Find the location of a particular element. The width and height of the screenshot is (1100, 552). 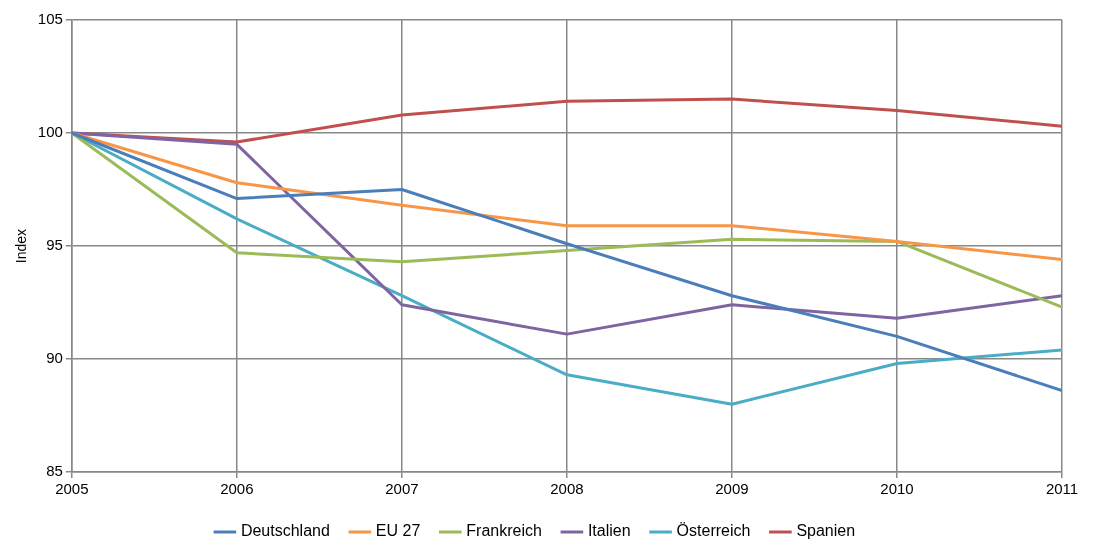

y-tick-label: 85 is located at coordinates (54, 471).